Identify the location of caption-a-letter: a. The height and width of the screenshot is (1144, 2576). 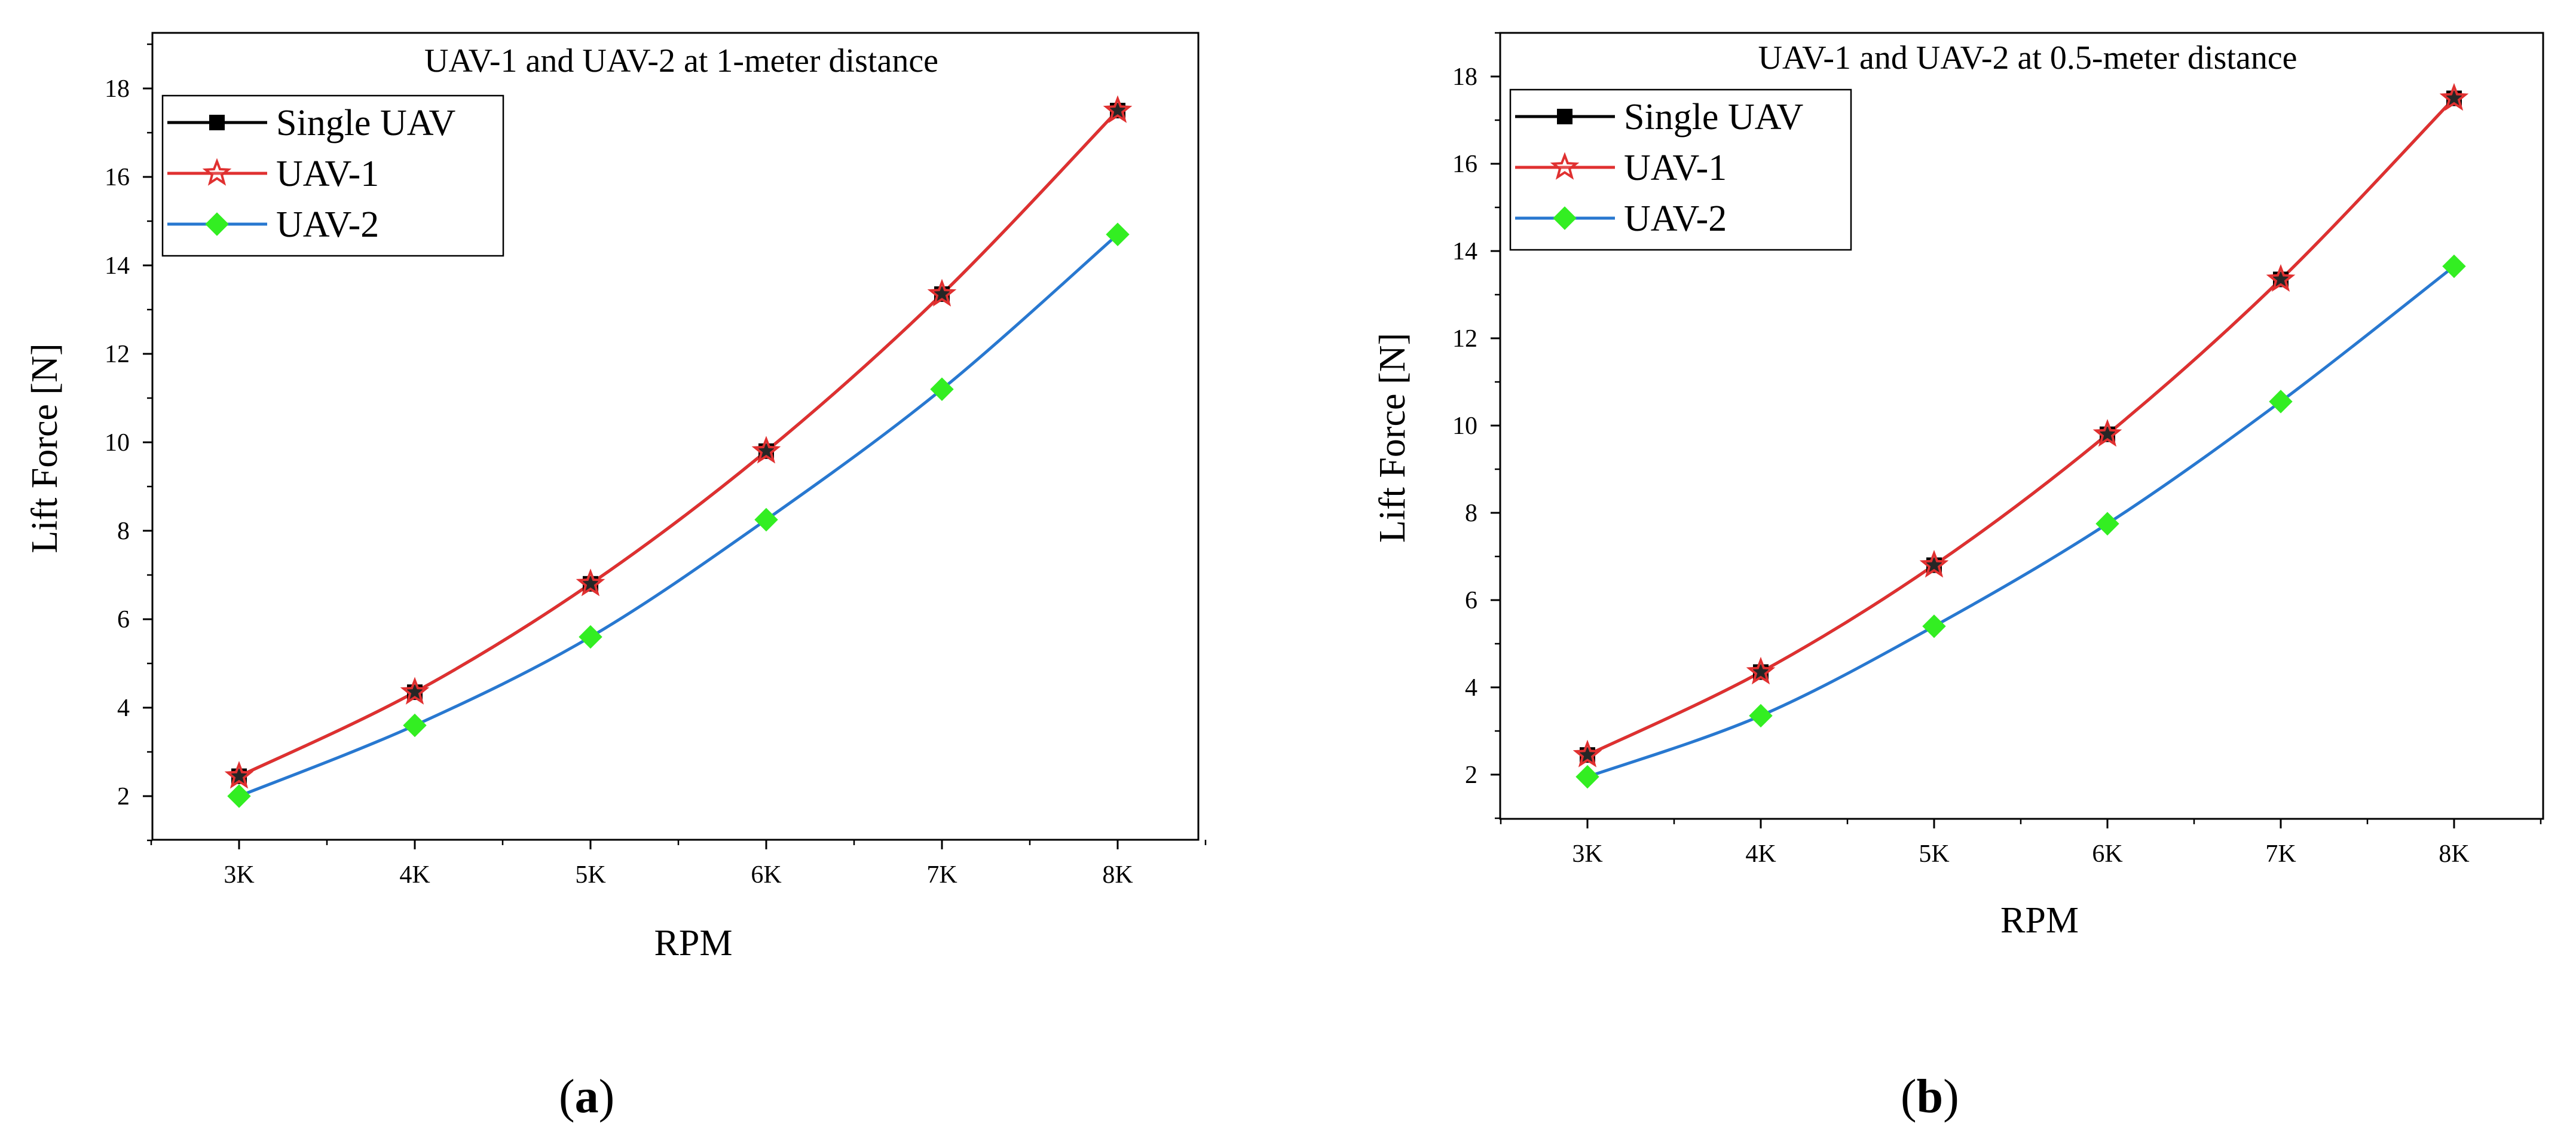
(586, 1096).